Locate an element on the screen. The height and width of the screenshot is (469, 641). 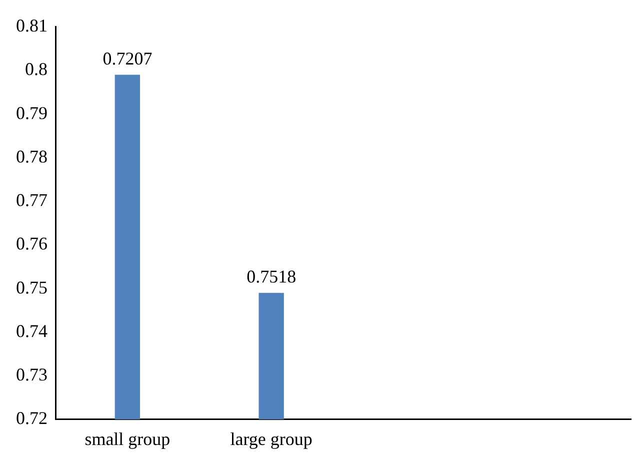
y-tick-label: 0.8 is located at coordinates (36, 69).